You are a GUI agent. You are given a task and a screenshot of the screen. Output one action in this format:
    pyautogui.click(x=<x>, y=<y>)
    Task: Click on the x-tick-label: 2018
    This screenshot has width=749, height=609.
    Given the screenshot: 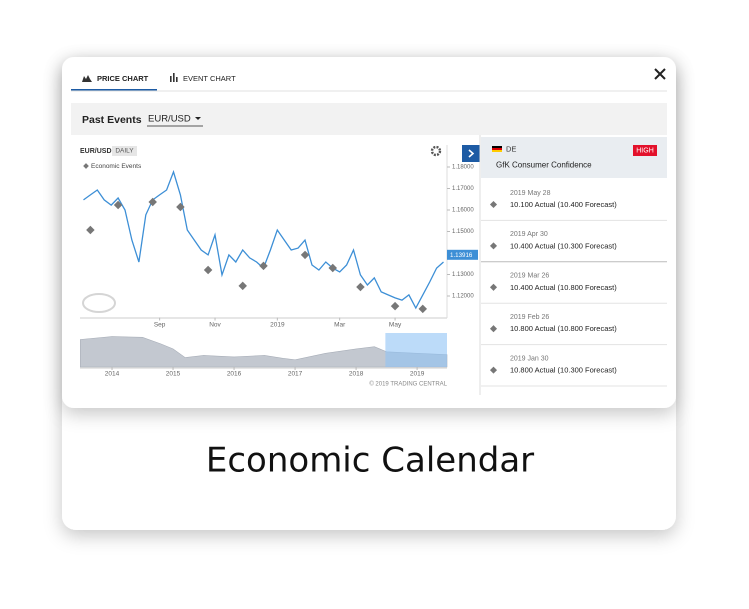 What is the action you would take?
    pyautogui.click(x=356, y=374)
    